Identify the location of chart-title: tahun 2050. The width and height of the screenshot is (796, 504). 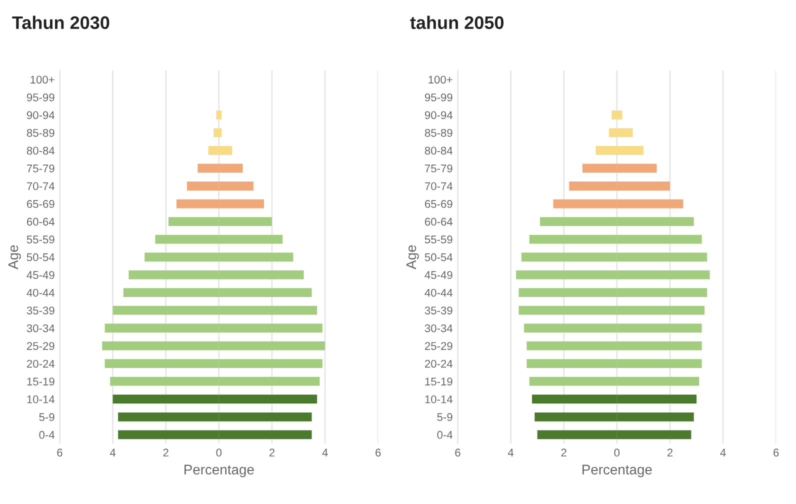
(457, 23).